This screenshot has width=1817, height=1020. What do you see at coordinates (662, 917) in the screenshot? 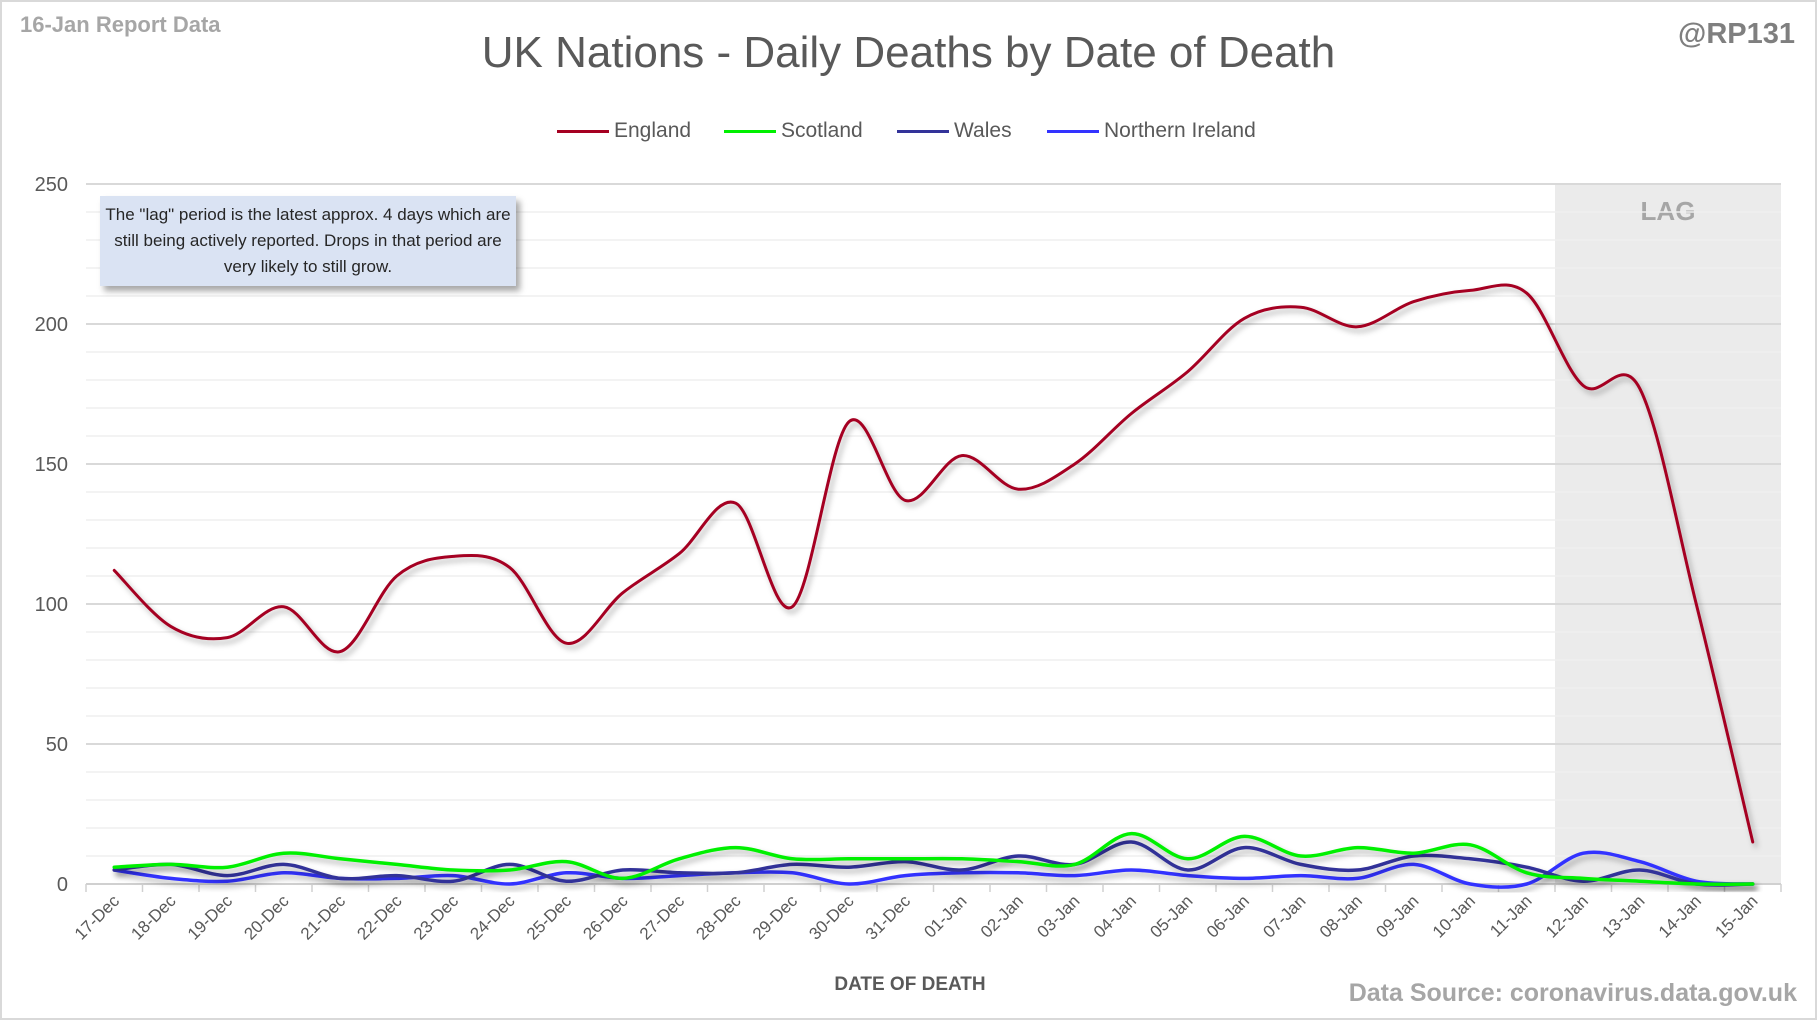
I see `x-tick-label: 27-Dec` at bounding box center [662, 917].